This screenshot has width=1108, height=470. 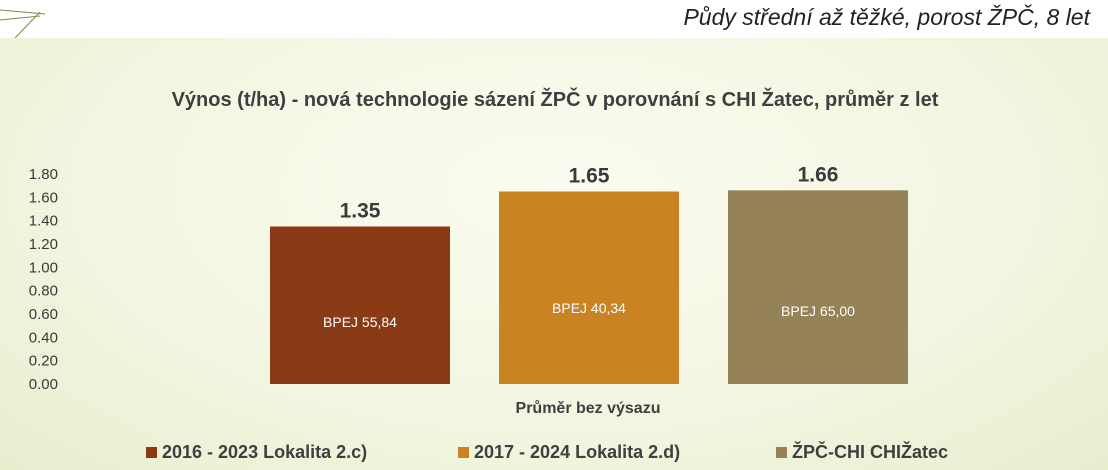 I want to click on bar-value-label: 1.65, so click(x=589, y=176).